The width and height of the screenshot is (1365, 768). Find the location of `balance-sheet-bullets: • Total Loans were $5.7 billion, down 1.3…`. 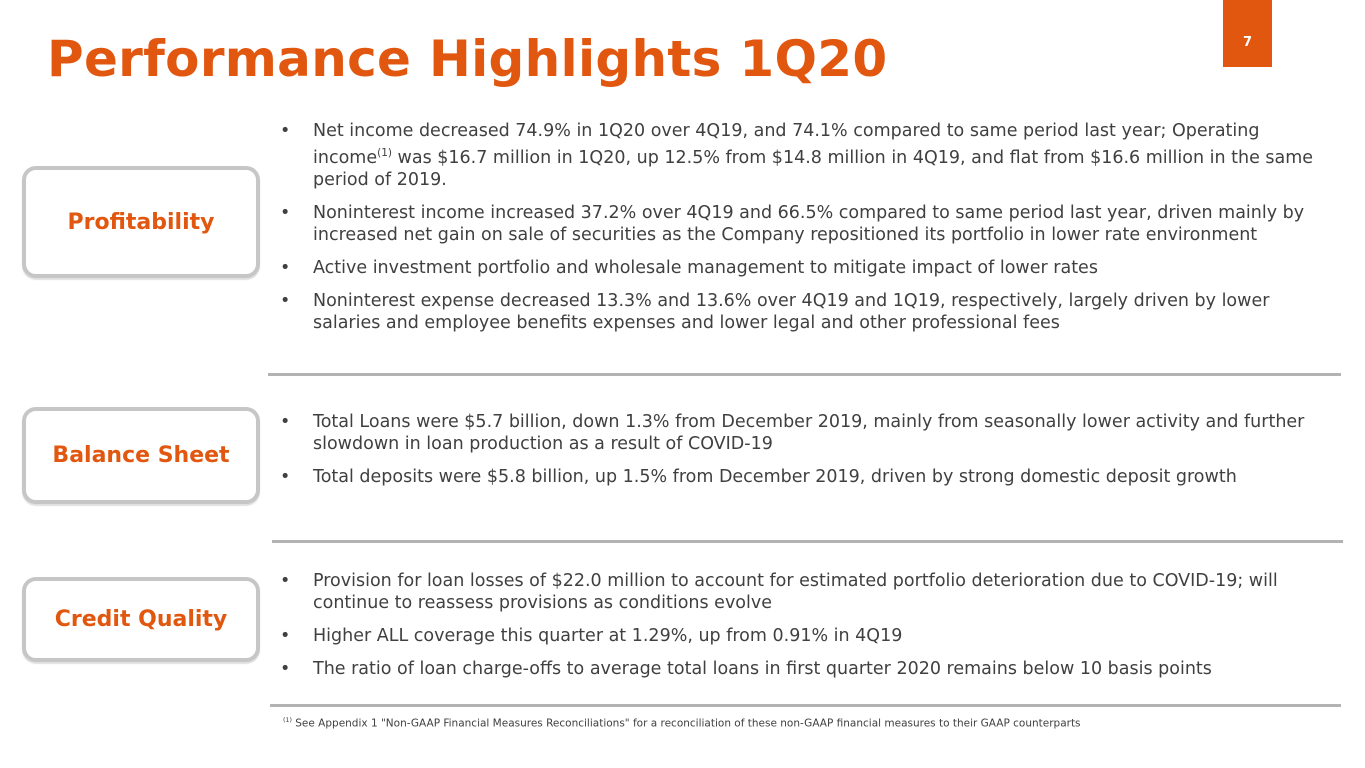

balance-sheet-bullets: • Total Loans were $5.7 billion, down 1.3… is located at coordinates (810, 455).